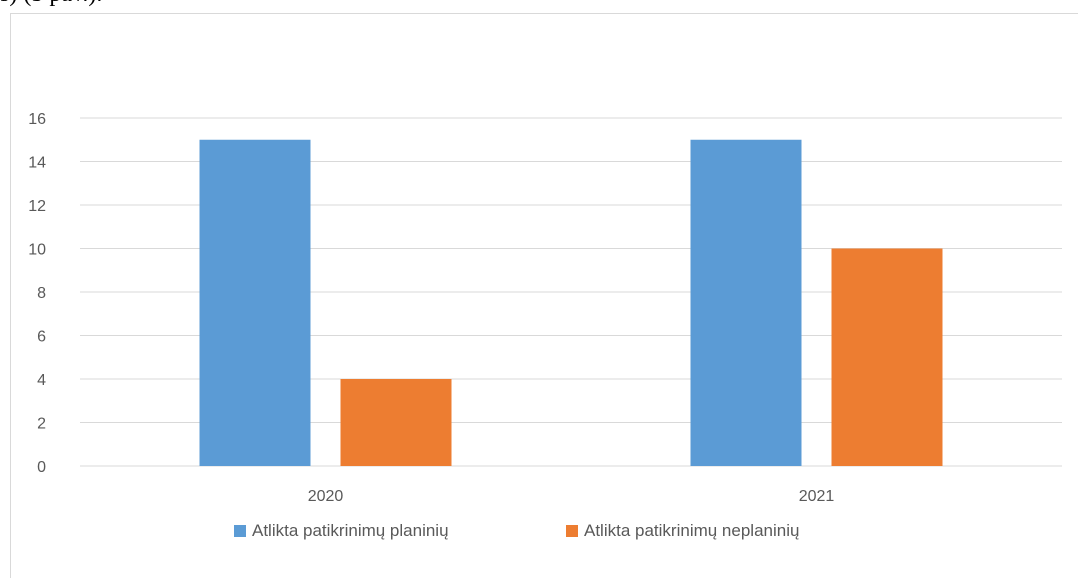 The image size is (1079, 578). Describe the element at coordinates (350, 530) in the screenshot. I see `legend-label: Atlikta patikrinimų planinių` at that location.